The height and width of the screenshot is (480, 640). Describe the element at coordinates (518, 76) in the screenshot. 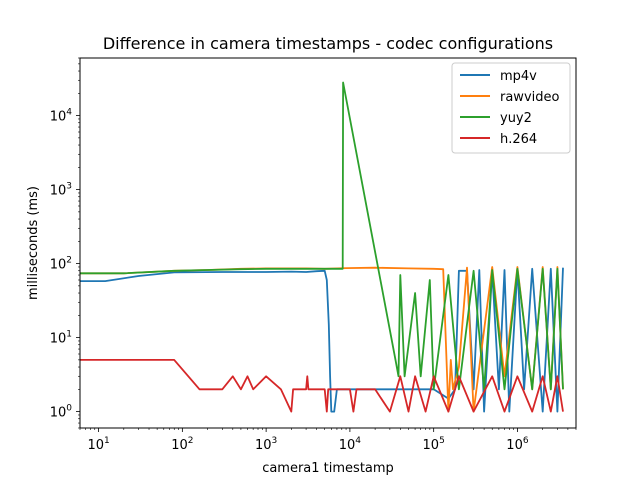

I see `legend-label-0: mp4v` at that location.